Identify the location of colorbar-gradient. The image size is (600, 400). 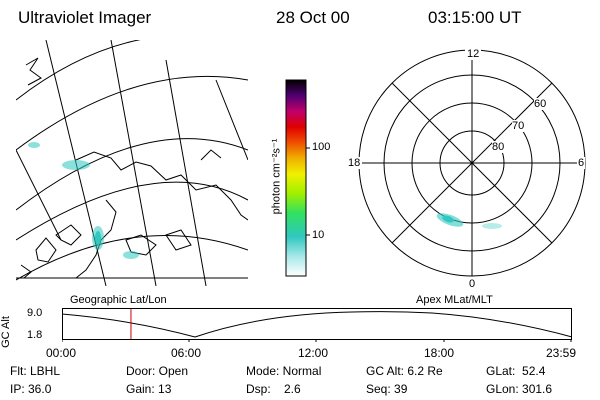
(296, 178).